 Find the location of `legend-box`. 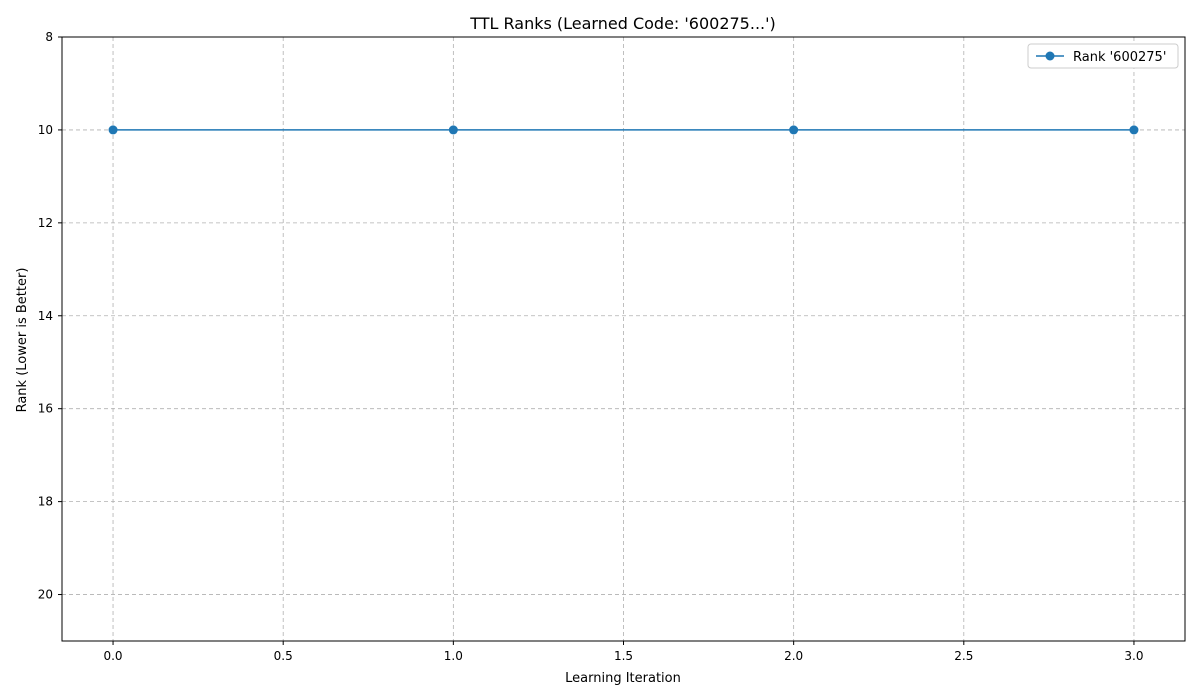

legend-box is located at coordinates (1103, 56).